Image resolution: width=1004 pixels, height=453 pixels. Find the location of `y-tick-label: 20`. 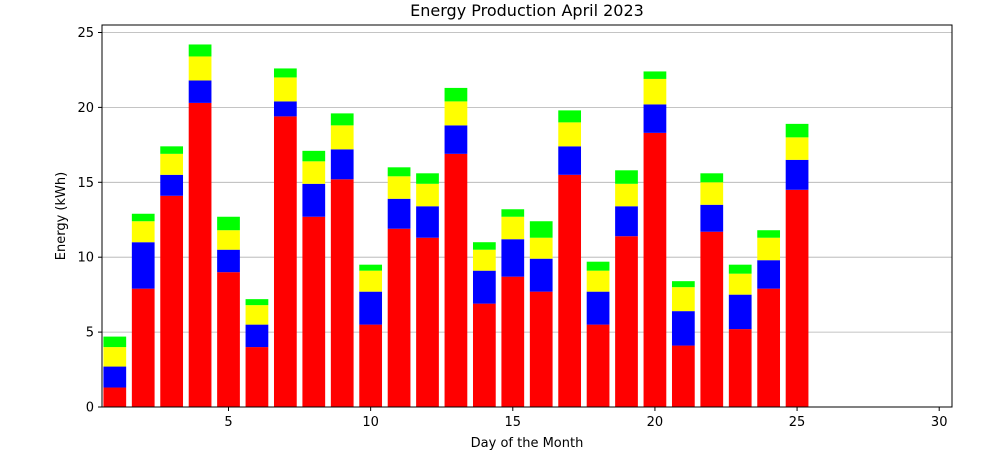

y-tick-label: 20 is located at coordinates (85, 108).